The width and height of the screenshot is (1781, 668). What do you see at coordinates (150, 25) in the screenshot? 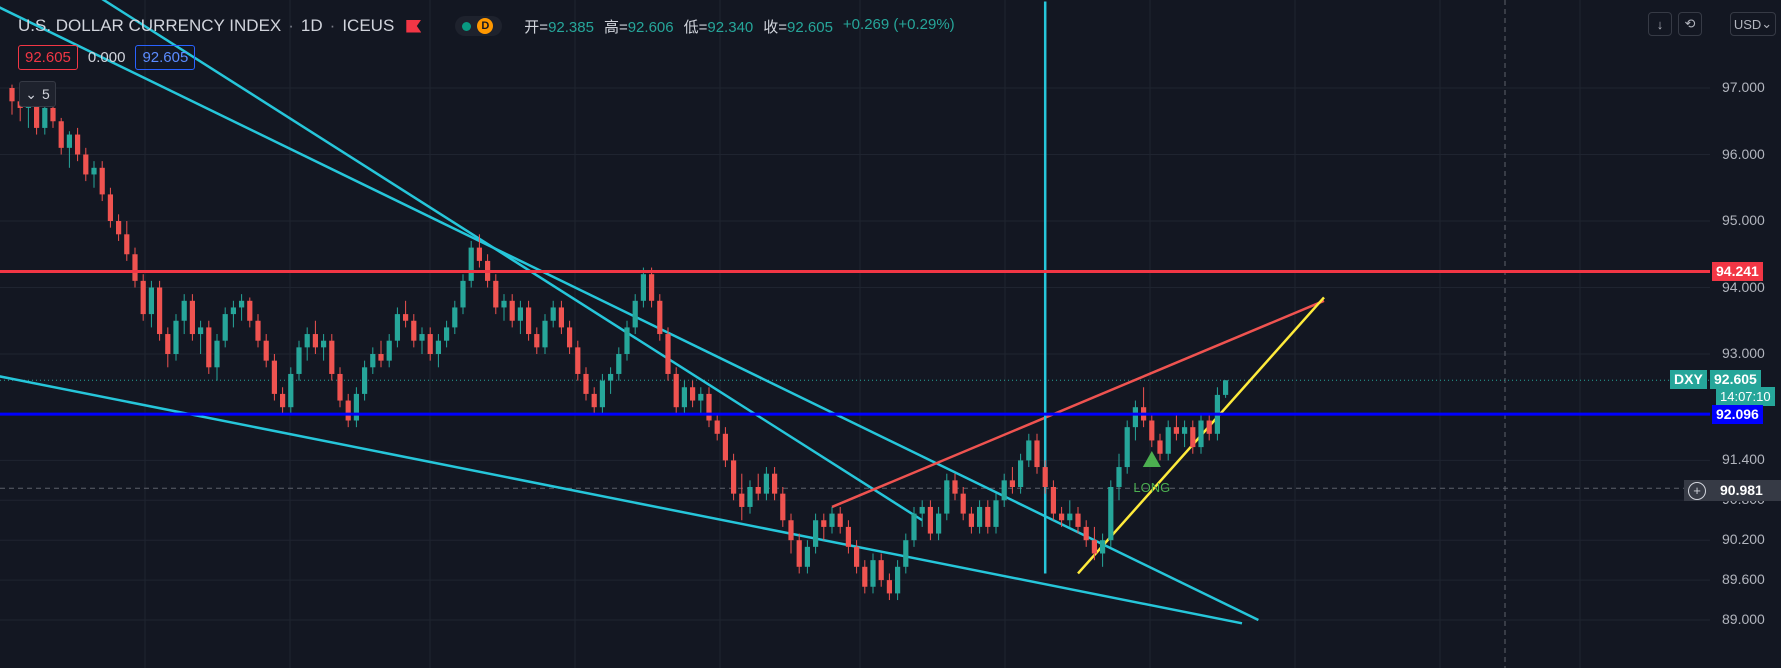
I see `symbol-name: U.S. DOLLAR CURRENCY INDEX` at bounding box center [150, 25].